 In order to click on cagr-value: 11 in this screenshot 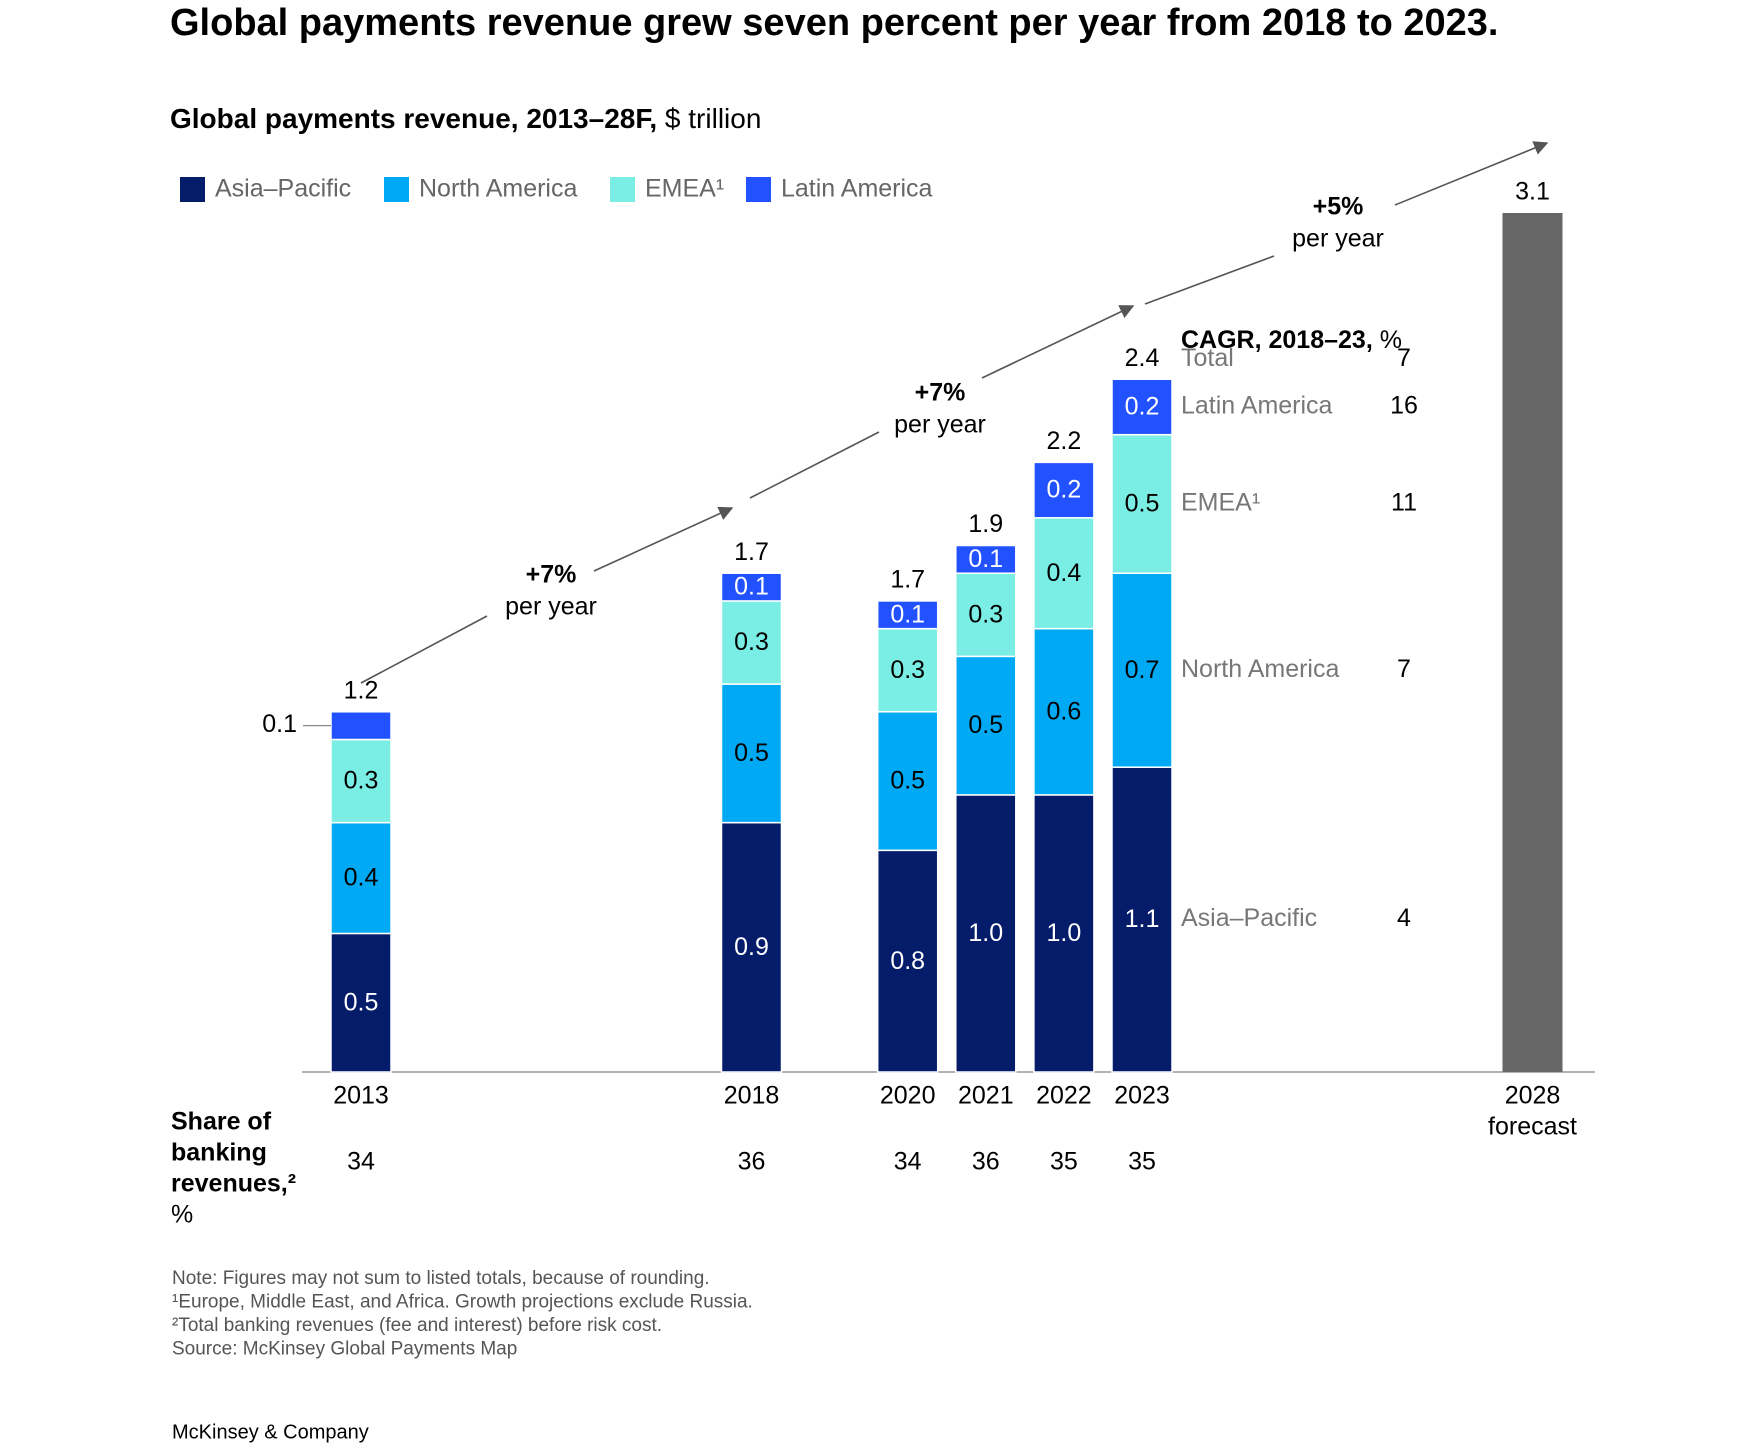, I will do `click(1404, 503)`.